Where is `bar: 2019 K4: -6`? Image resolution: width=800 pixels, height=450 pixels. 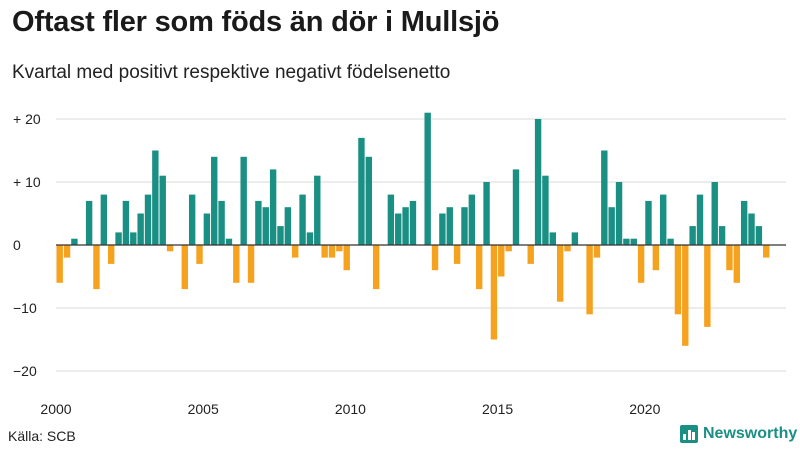 bar: 2019 K4: -6 is located at coordinates (641, 264).